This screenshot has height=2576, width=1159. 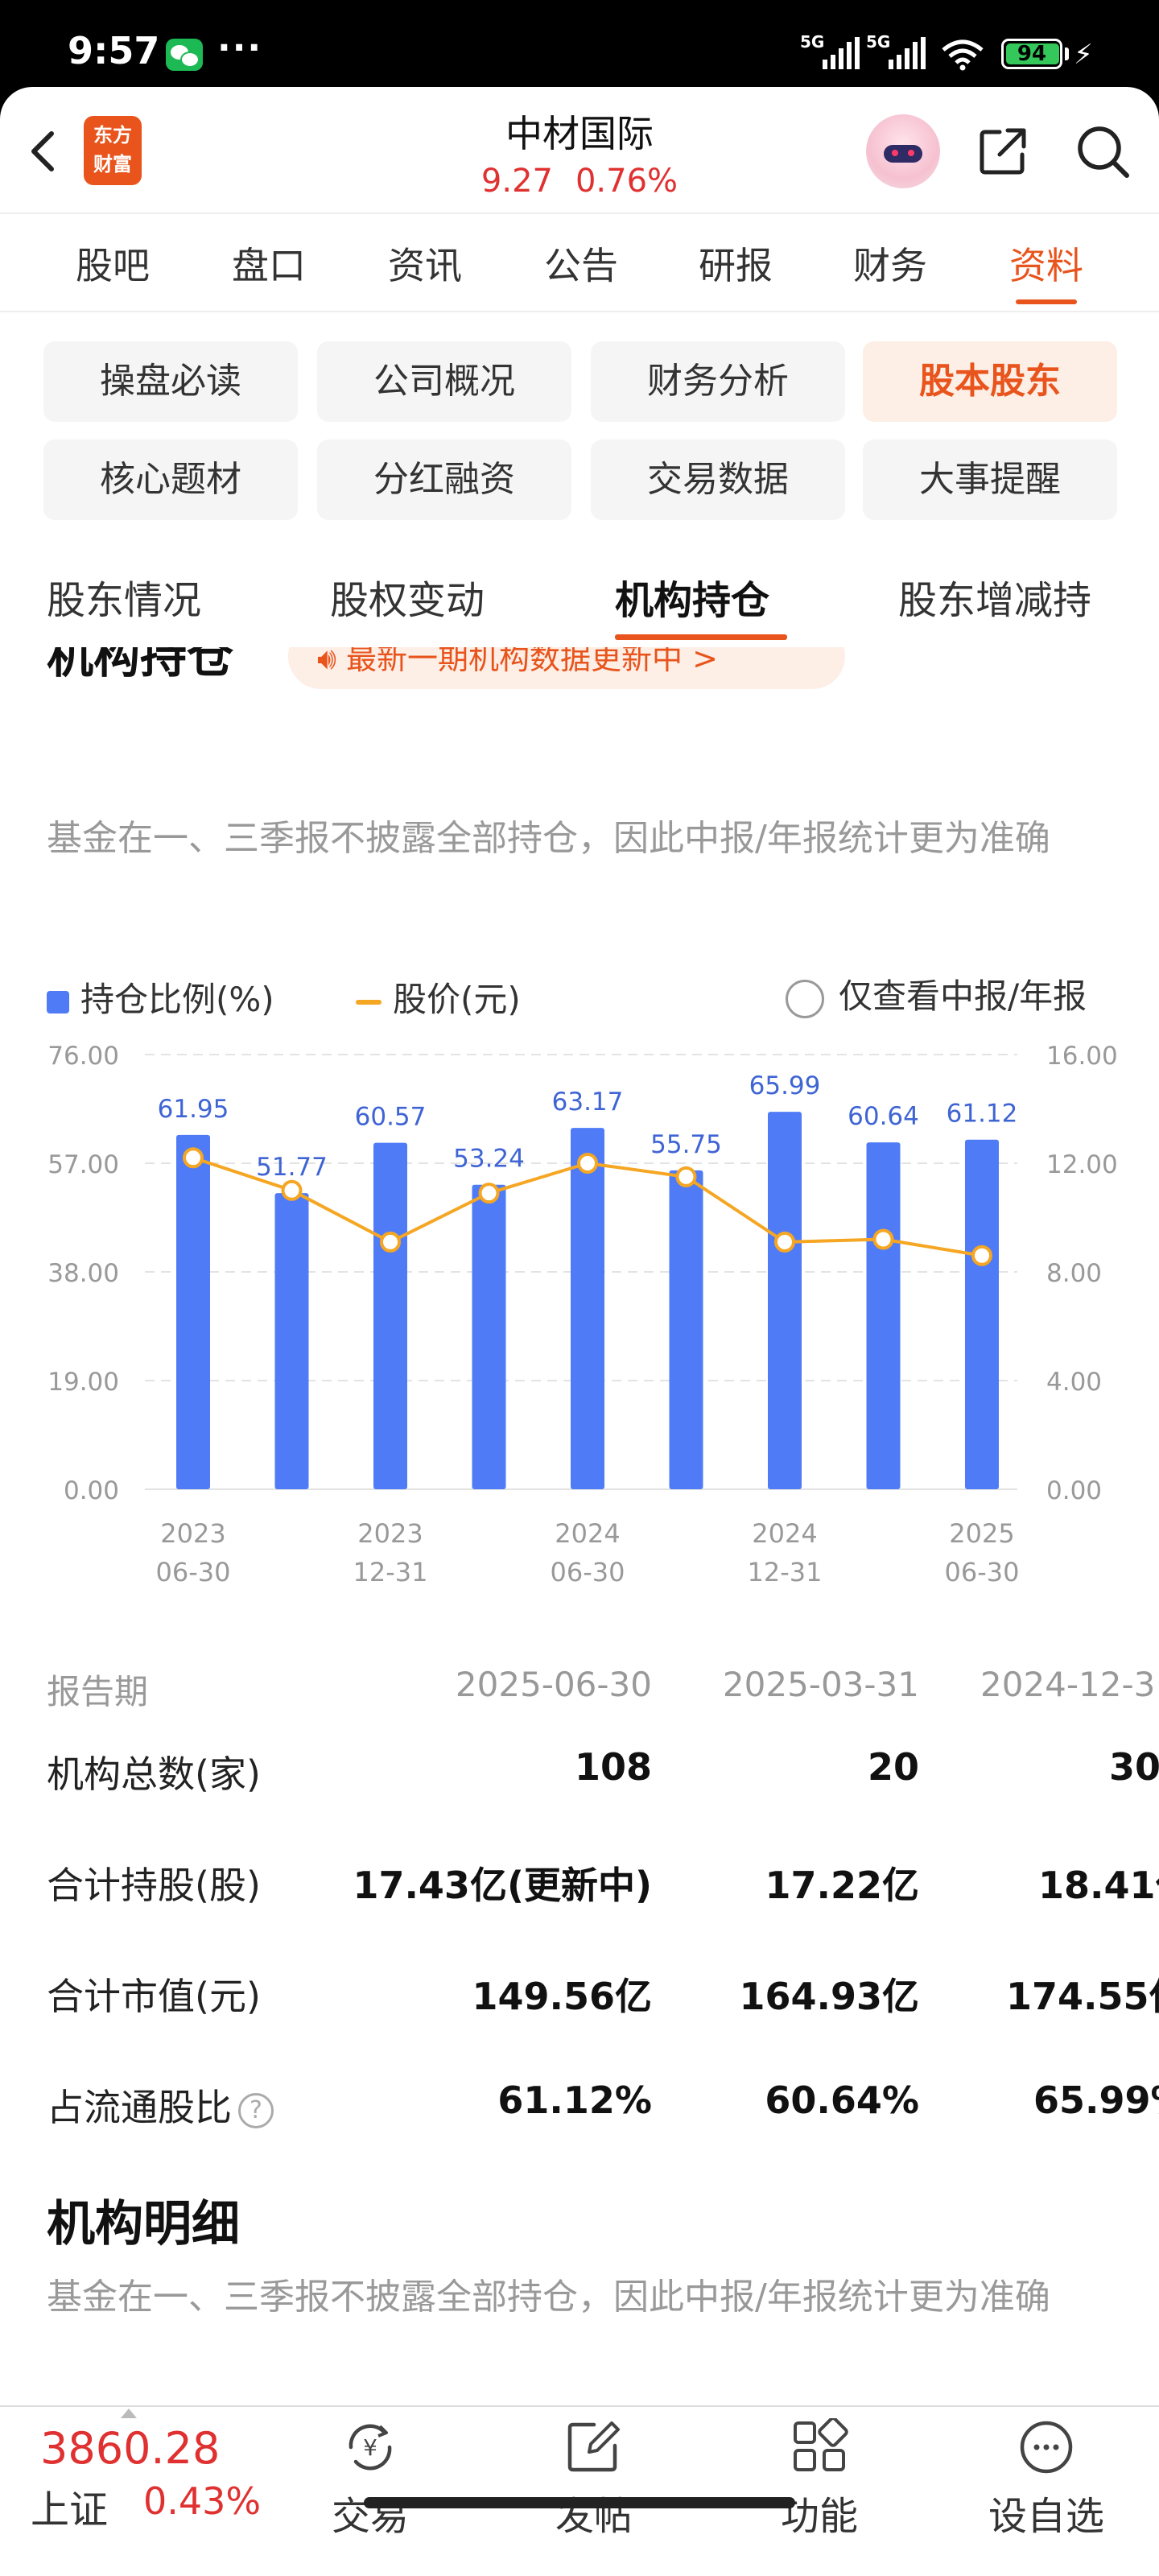 I want to click on section-note: 基金在一、三季报不披露全部持仓，因此中报/年报统计更为准确, so click(x=548, y=838).